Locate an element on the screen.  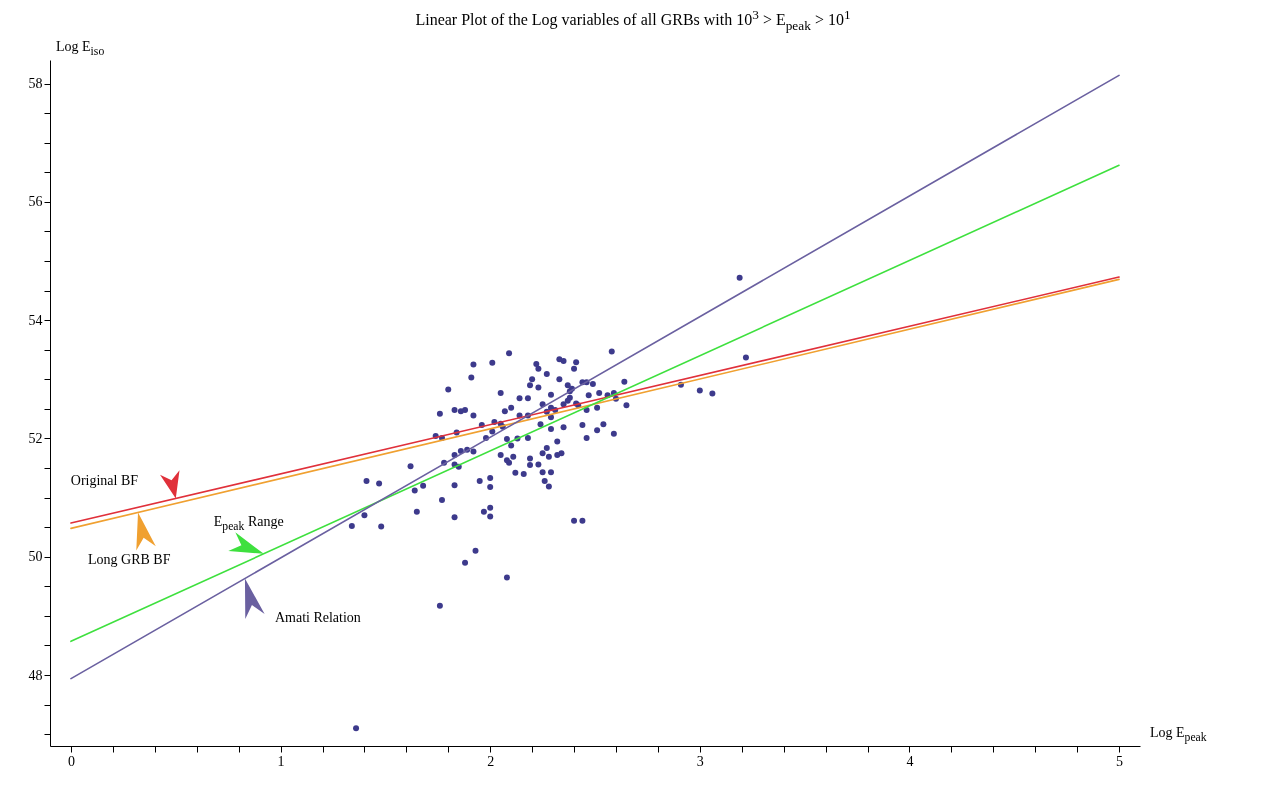
series-label: Long GRB BF is located at coordinates (129, 560).